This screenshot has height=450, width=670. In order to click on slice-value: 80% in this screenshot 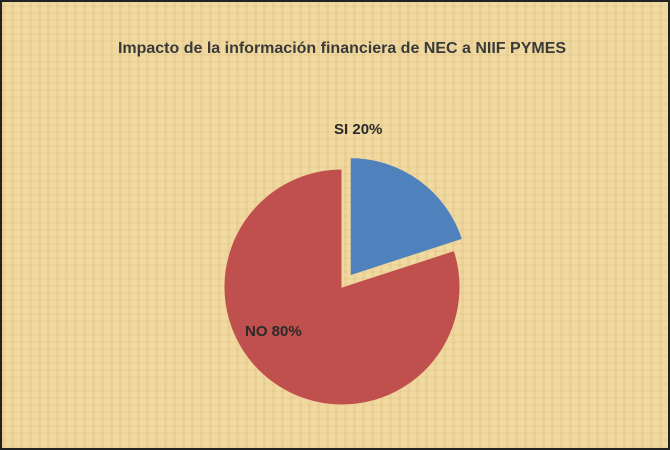, I will do `click(287, 331)`.